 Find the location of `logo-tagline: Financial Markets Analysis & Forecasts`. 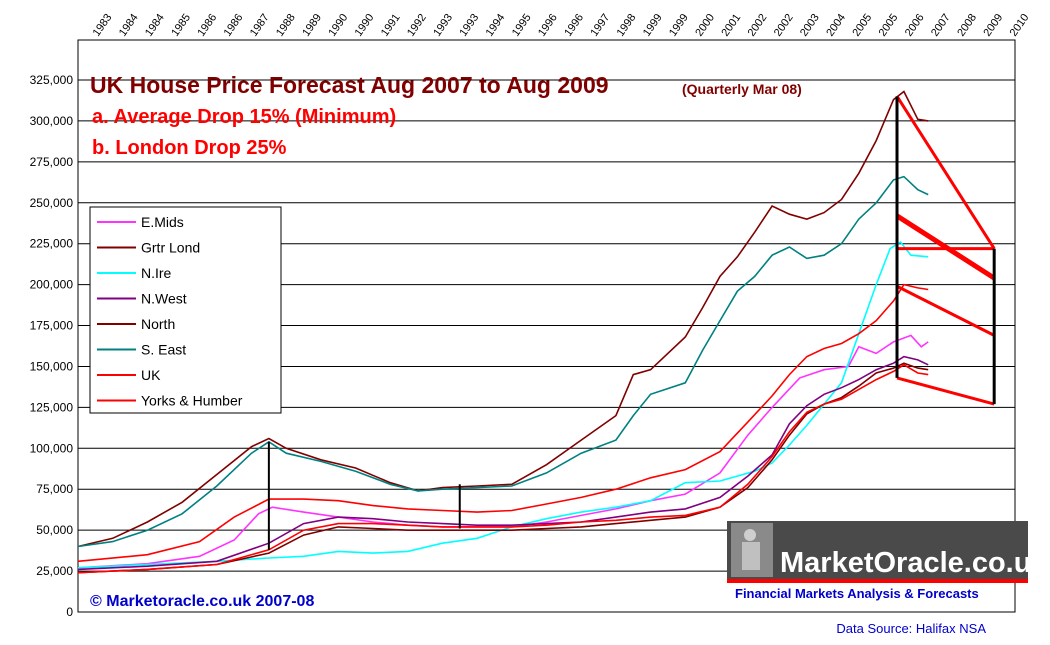

logo-tagline: Financial Markets Analysis & Forecasts is located at coordinates (857, 593).